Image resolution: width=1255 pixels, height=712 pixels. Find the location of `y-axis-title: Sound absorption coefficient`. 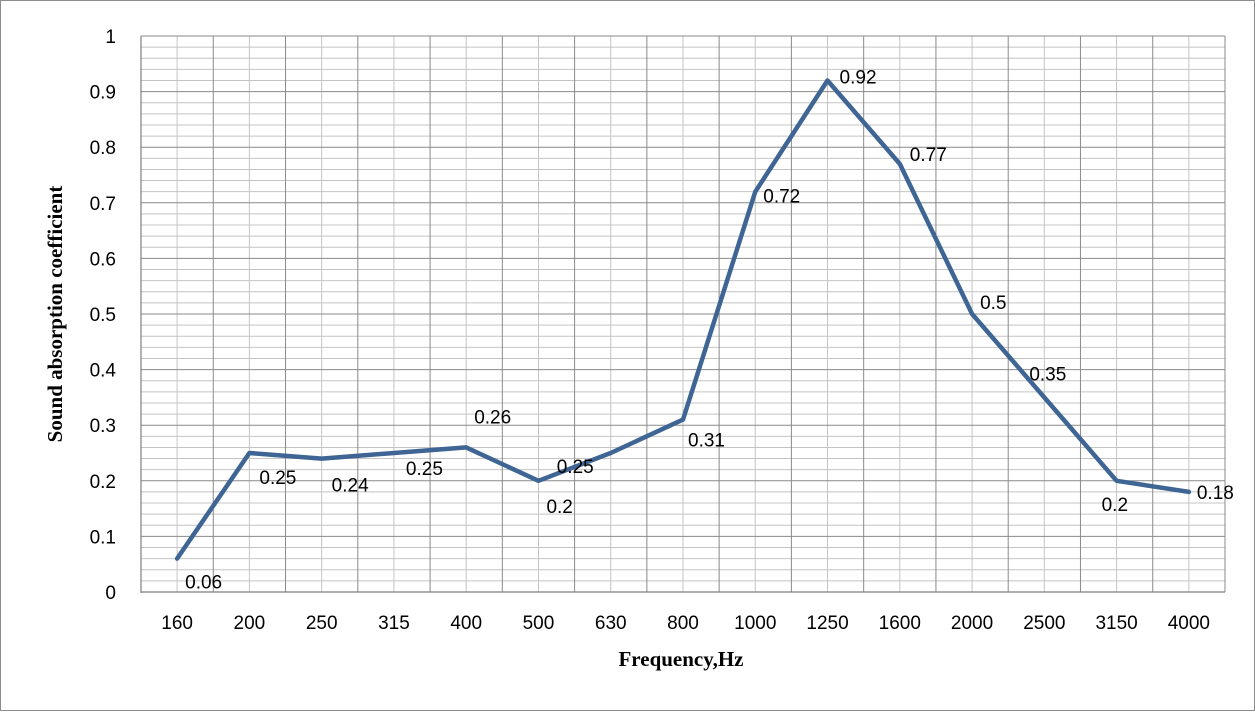

y-axis-title: Sound absorption coefficient is located at coordinates (55, 314).